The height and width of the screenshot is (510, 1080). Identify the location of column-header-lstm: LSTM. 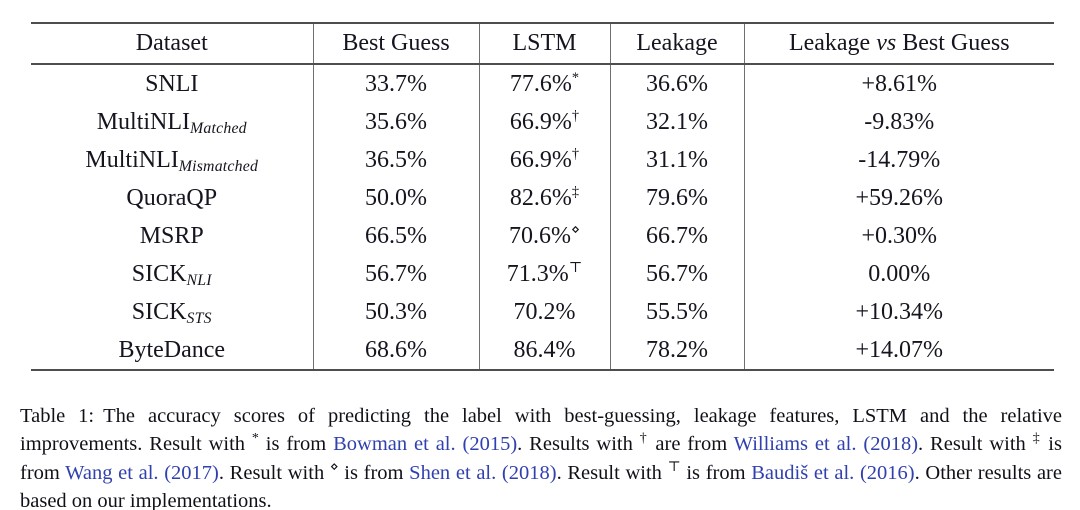
(544, 44).